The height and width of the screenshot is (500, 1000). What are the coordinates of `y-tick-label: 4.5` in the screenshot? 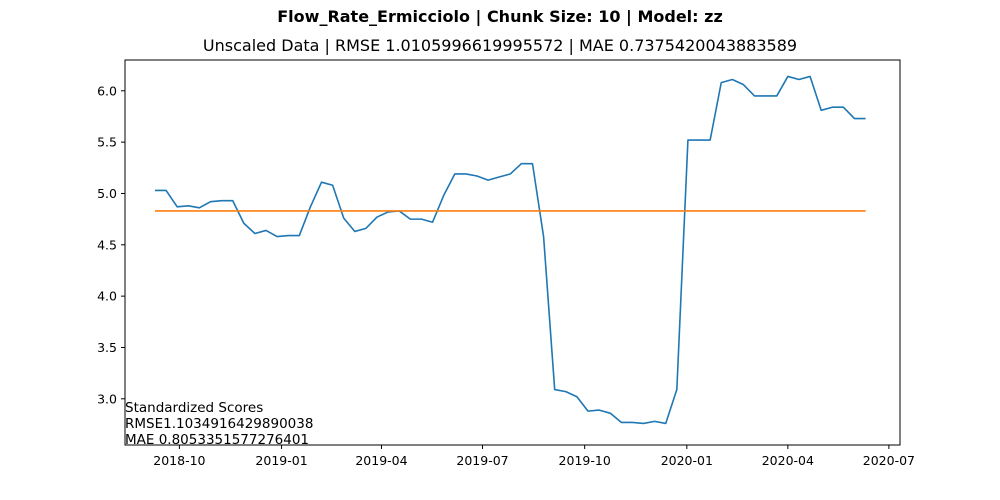 It's located at (107, 244).